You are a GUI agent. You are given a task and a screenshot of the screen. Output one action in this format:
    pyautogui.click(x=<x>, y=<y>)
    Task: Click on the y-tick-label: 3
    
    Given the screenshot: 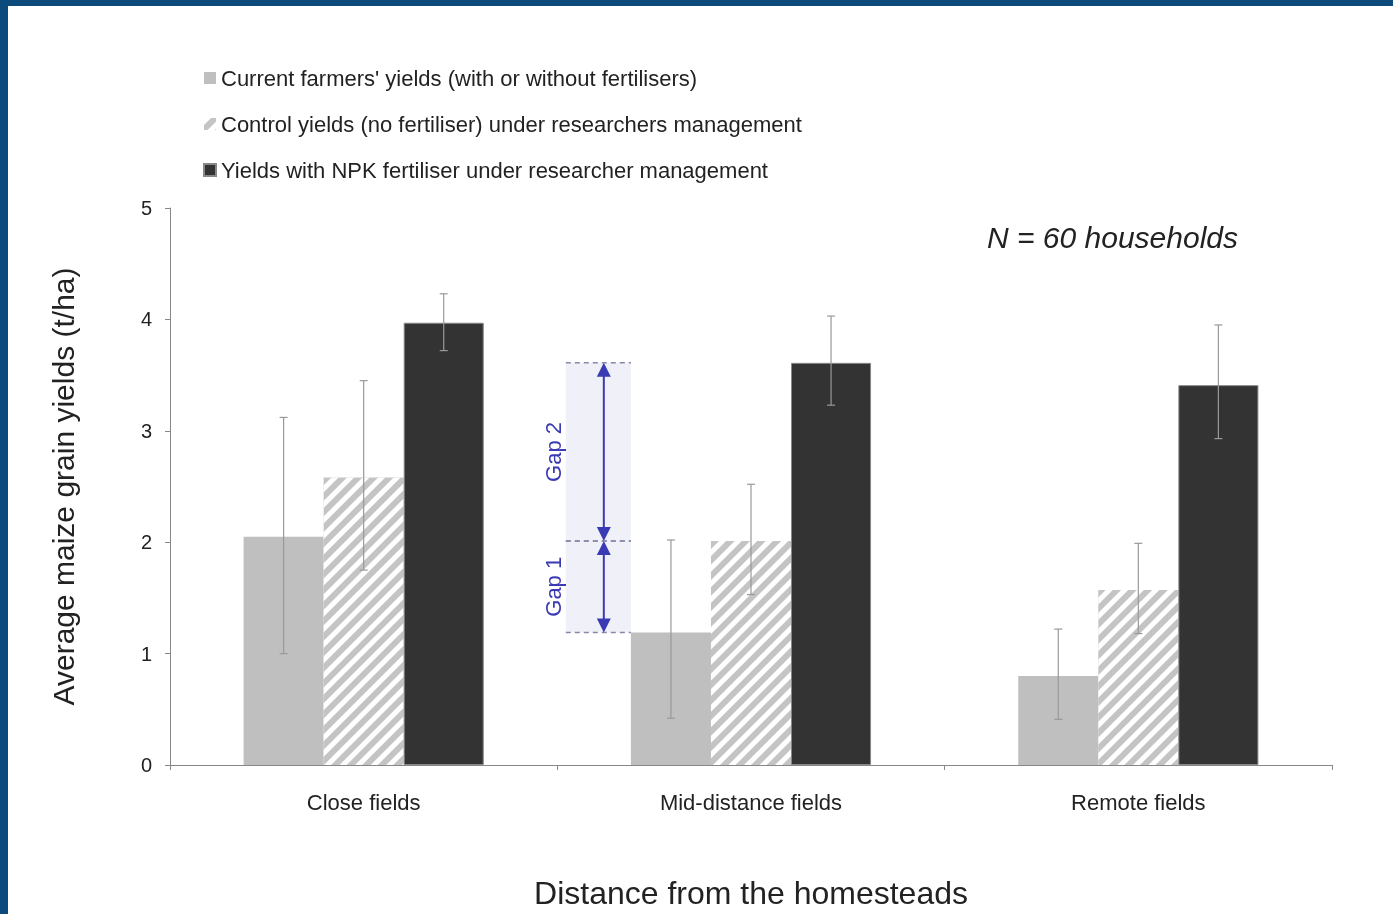 What is the action you would take?
    pyautogui.click(x=146, y=430)
    